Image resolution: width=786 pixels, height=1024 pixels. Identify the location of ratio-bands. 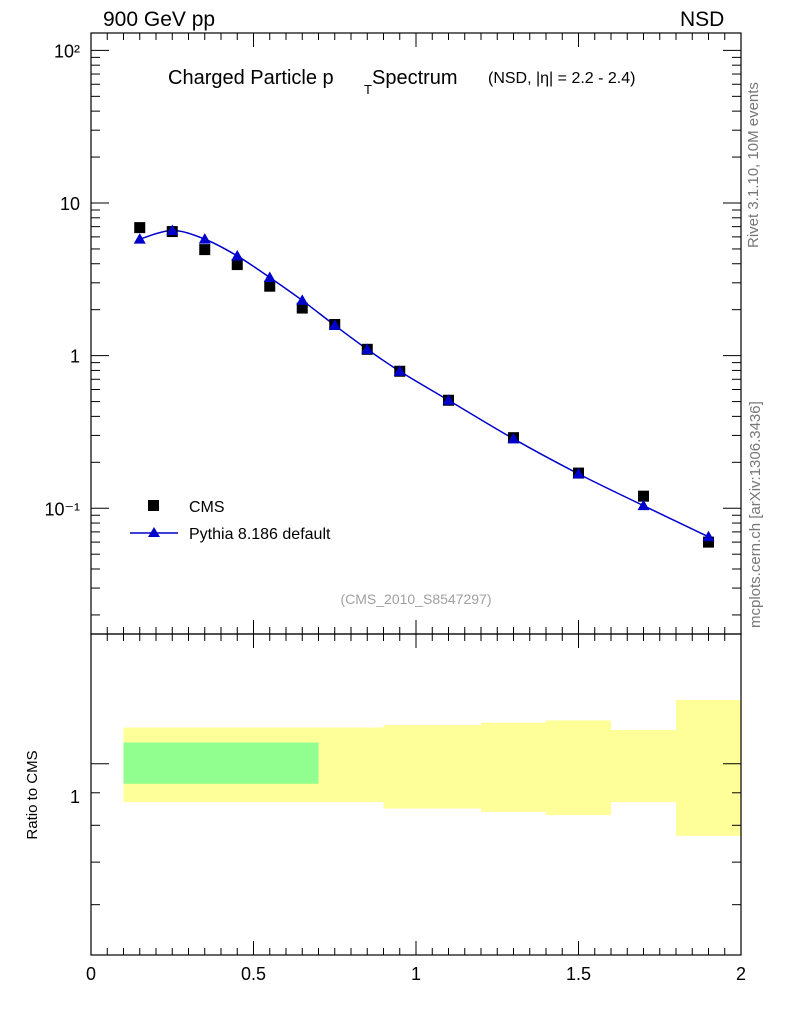
(432, 767).